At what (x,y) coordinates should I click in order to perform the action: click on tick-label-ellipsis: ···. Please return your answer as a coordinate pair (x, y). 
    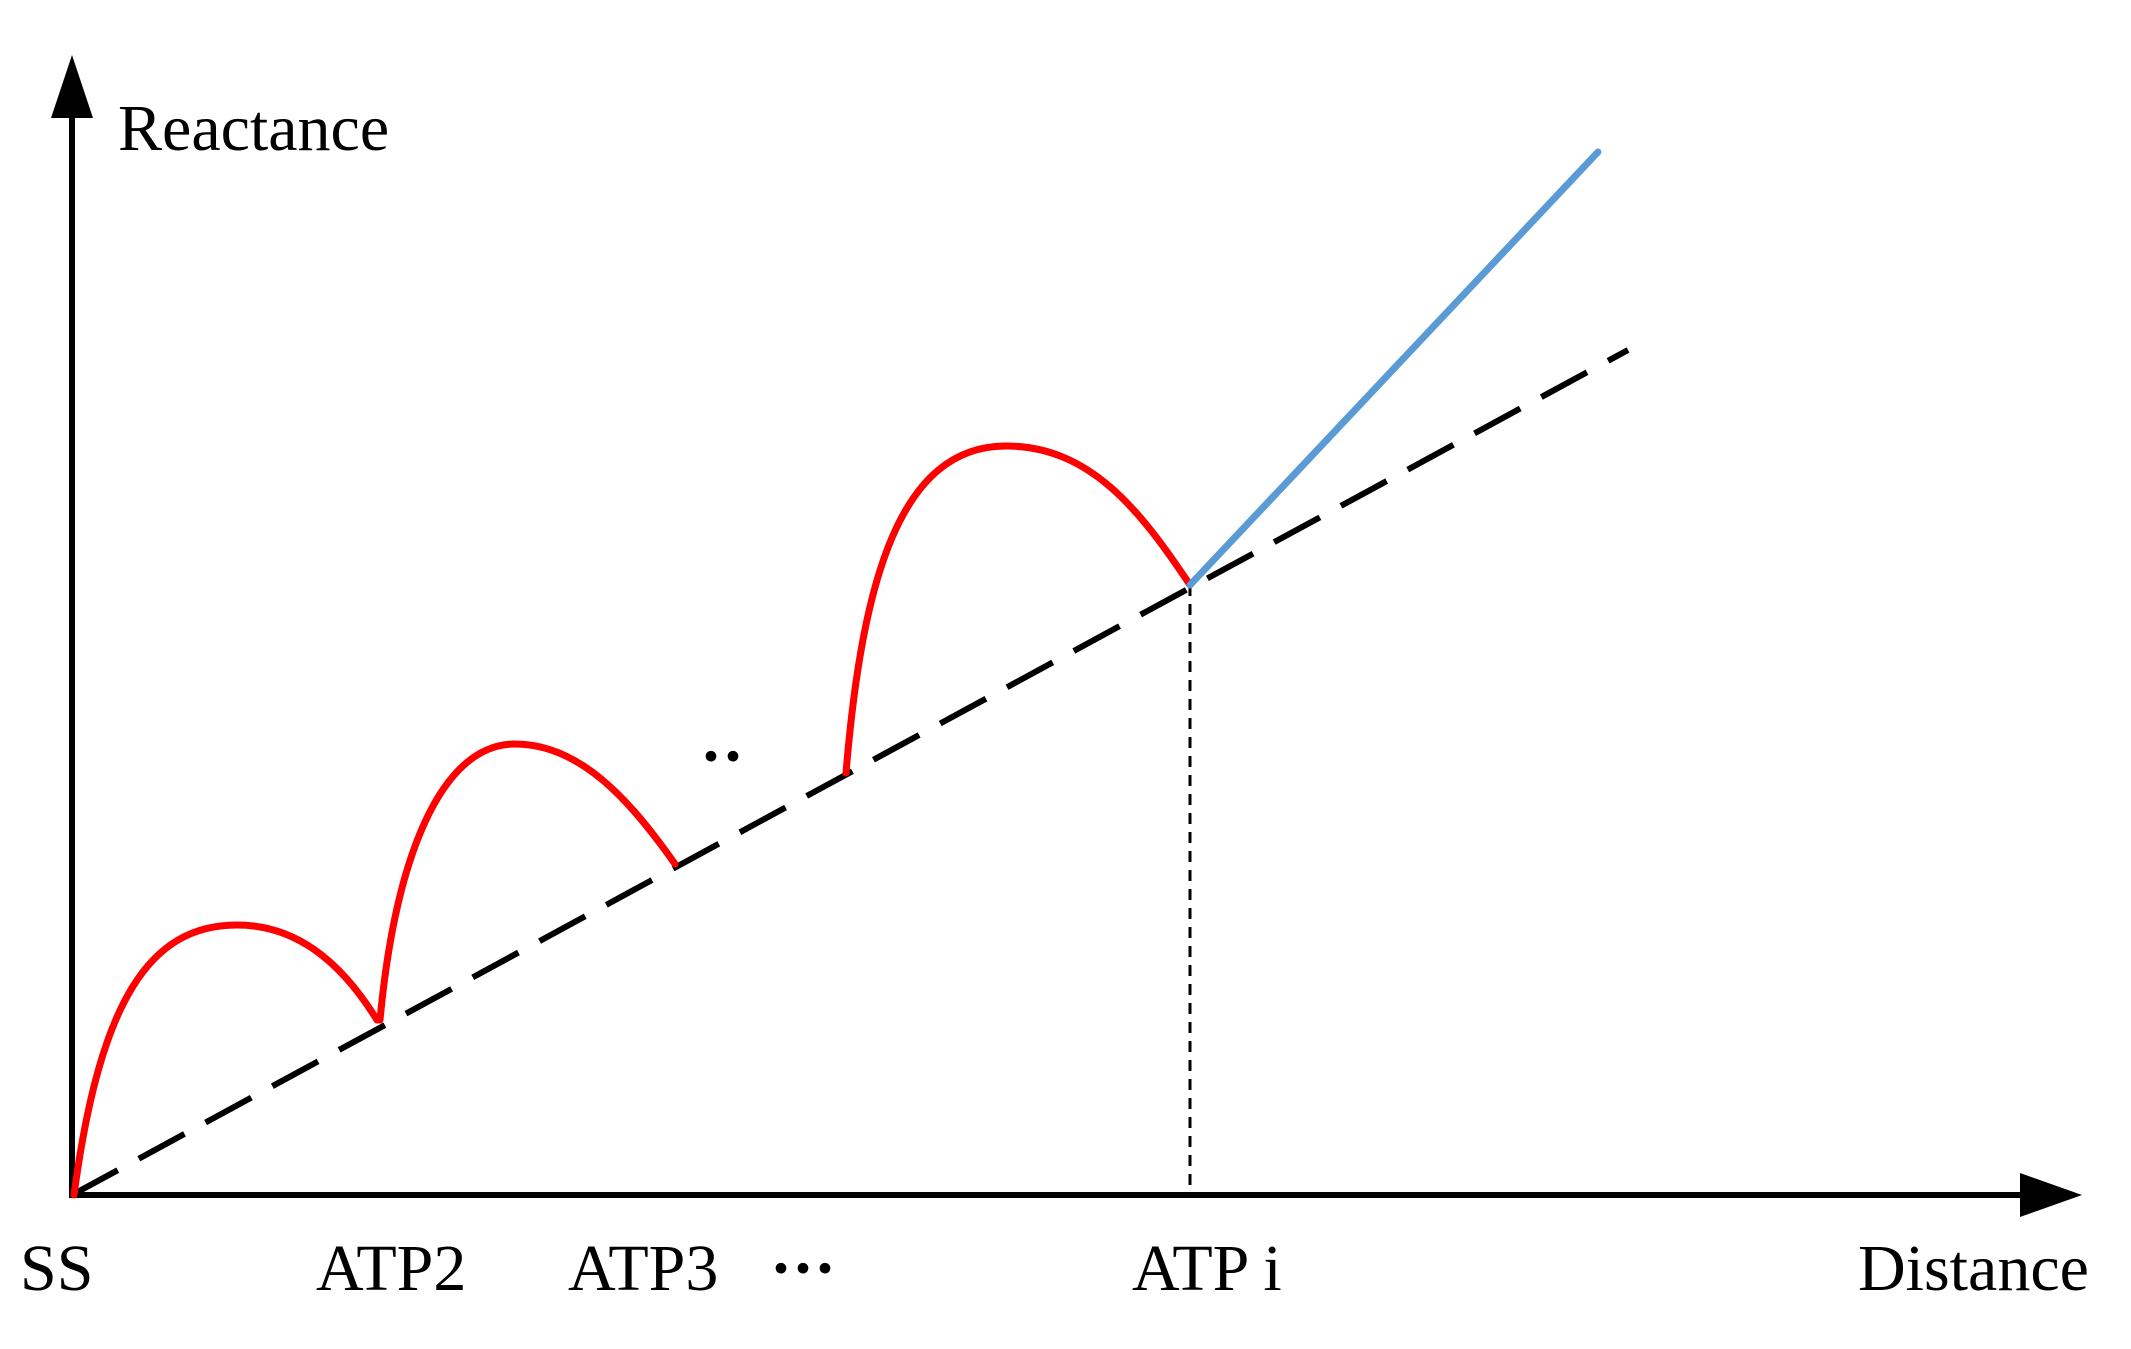
    Looking at the image, I should click on (803, 1268).